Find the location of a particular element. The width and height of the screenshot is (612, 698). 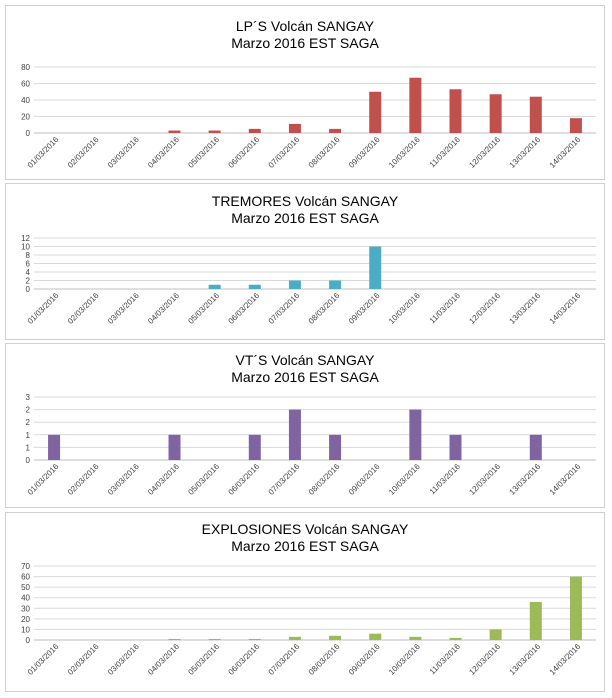

chart-title-main: VT´S Volcán SANGAY is located at coordinates (305, 360).